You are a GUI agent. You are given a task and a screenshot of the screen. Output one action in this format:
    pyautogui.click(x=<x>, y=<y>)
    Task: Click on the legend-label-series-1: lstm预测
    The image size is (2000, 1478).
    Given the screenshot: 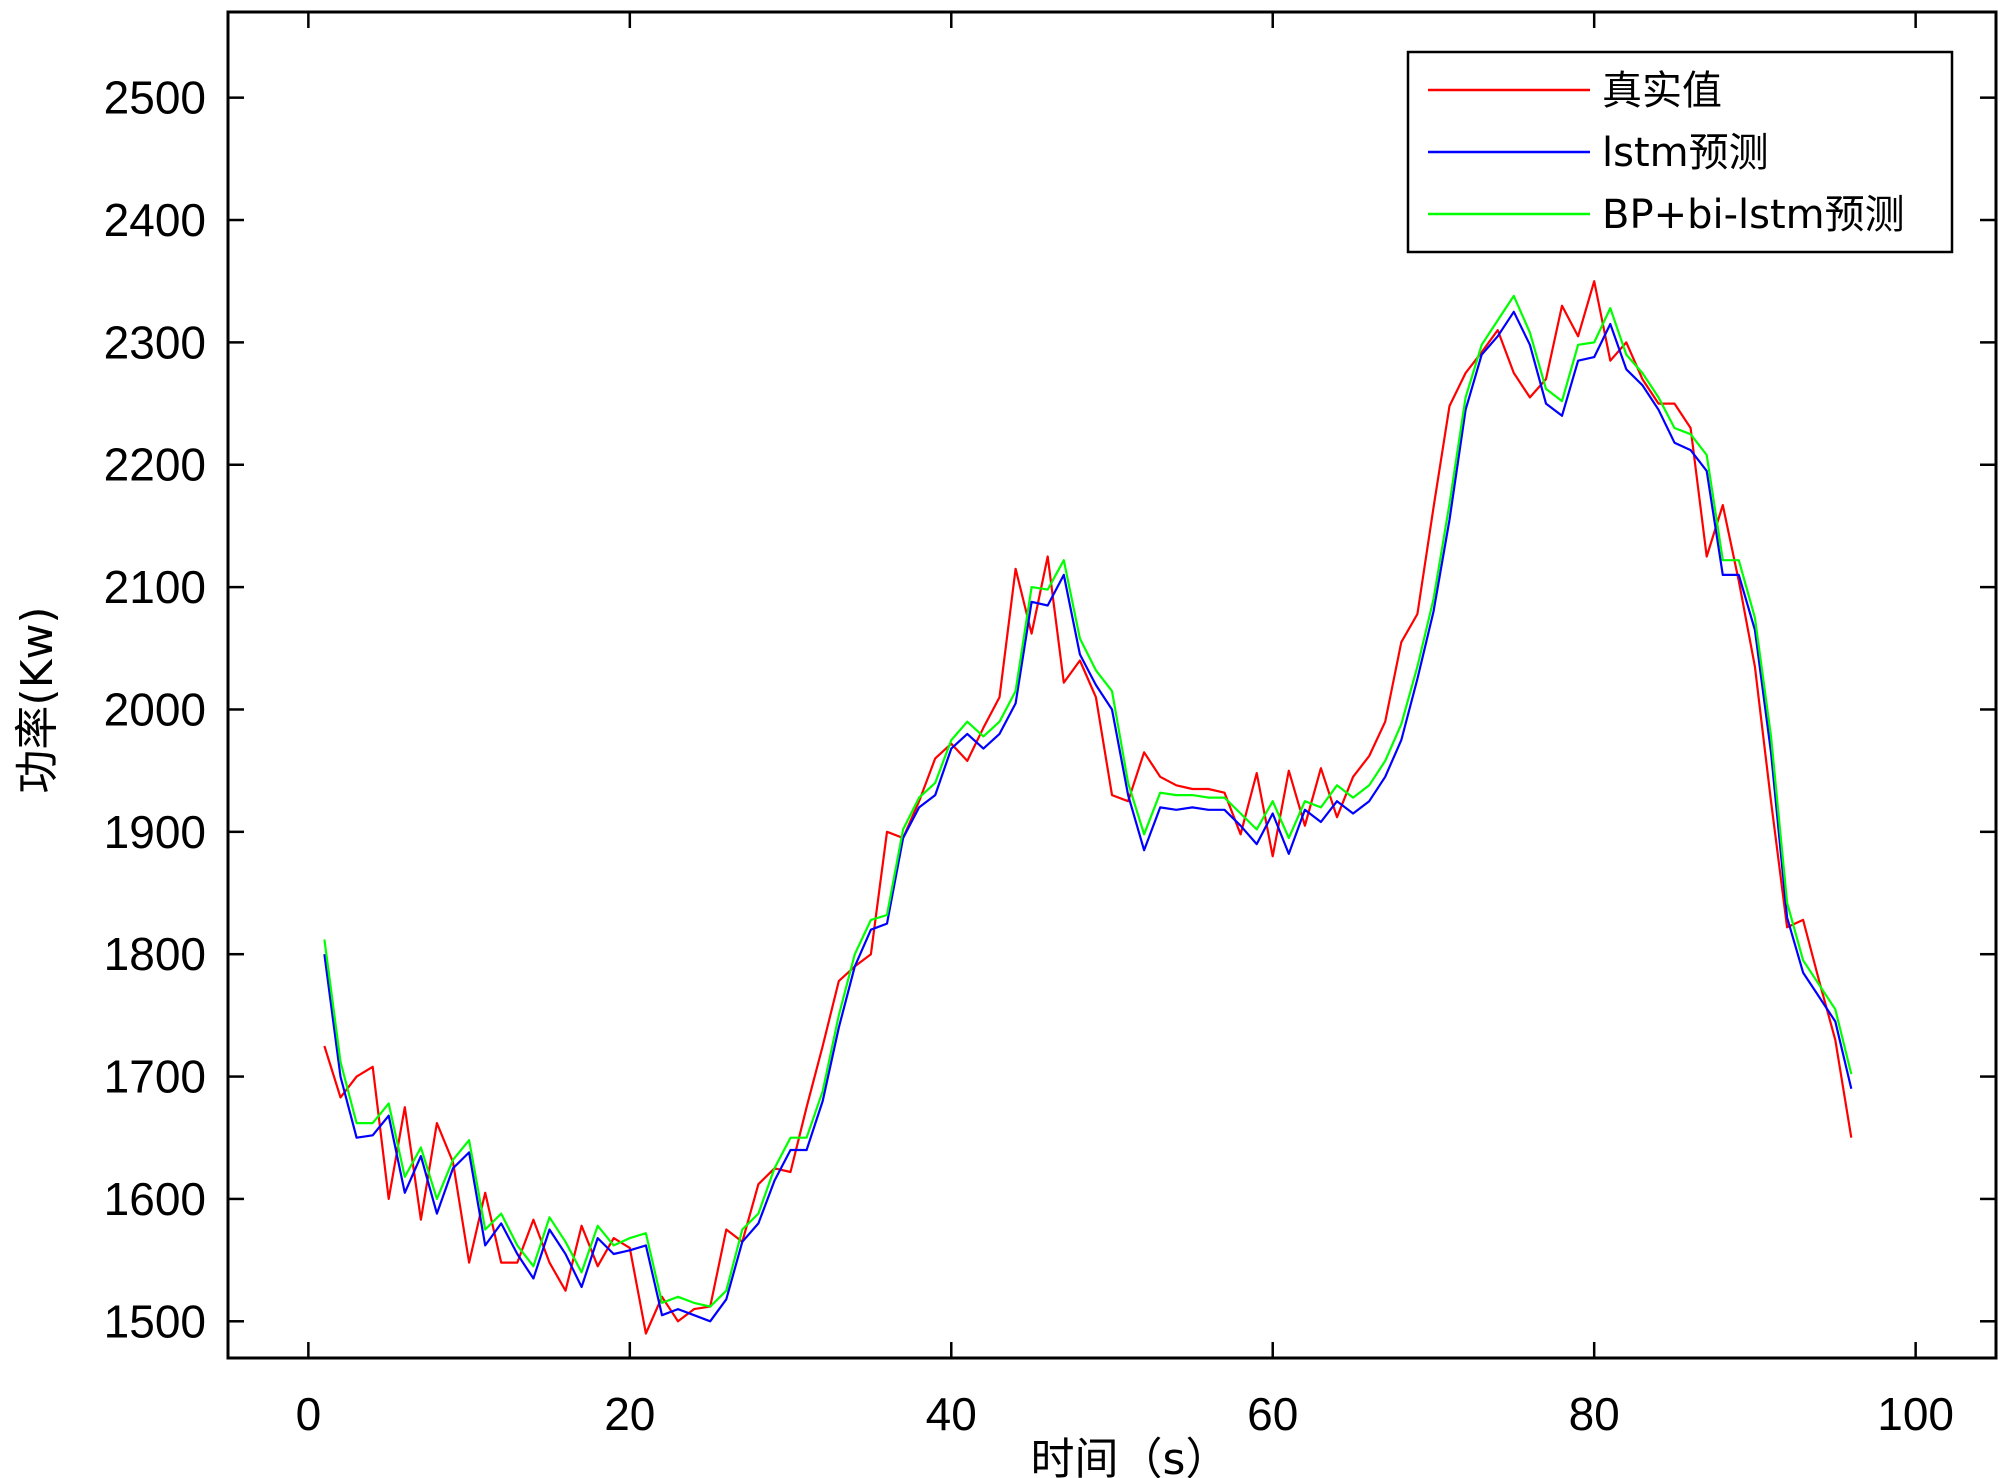 What is the action you would take?
    pyautogui.click(x=1685, y=153)
    